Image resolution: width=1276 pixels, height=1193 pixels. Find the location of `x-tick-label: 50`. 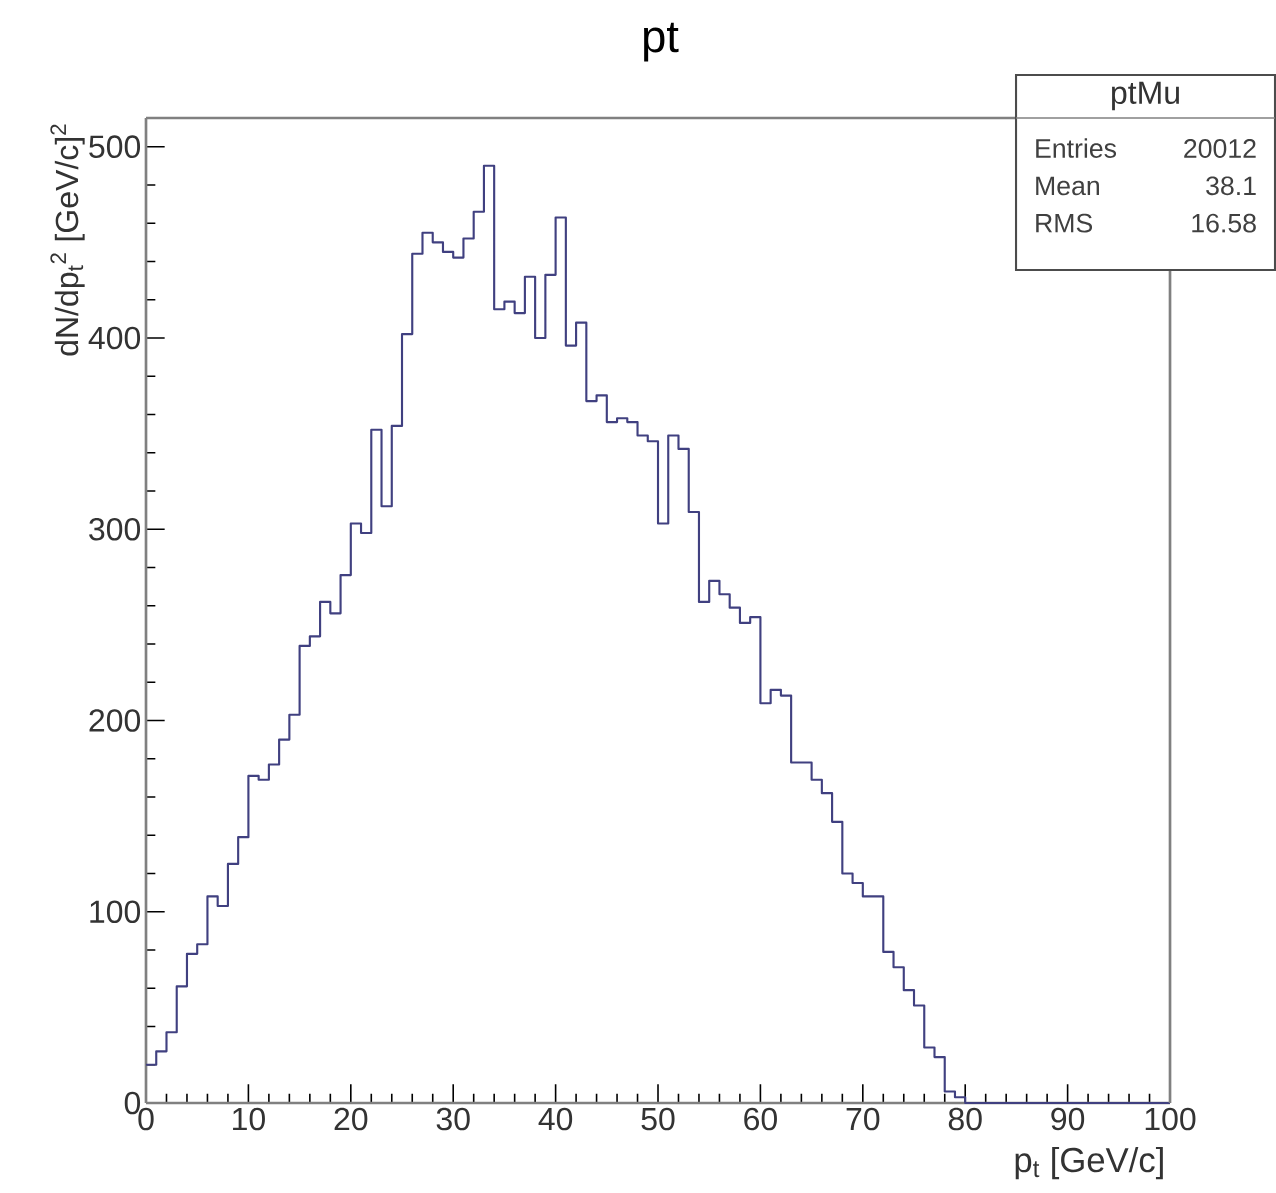

x-tick-label: 50 is located at coordinates (658, 1119).